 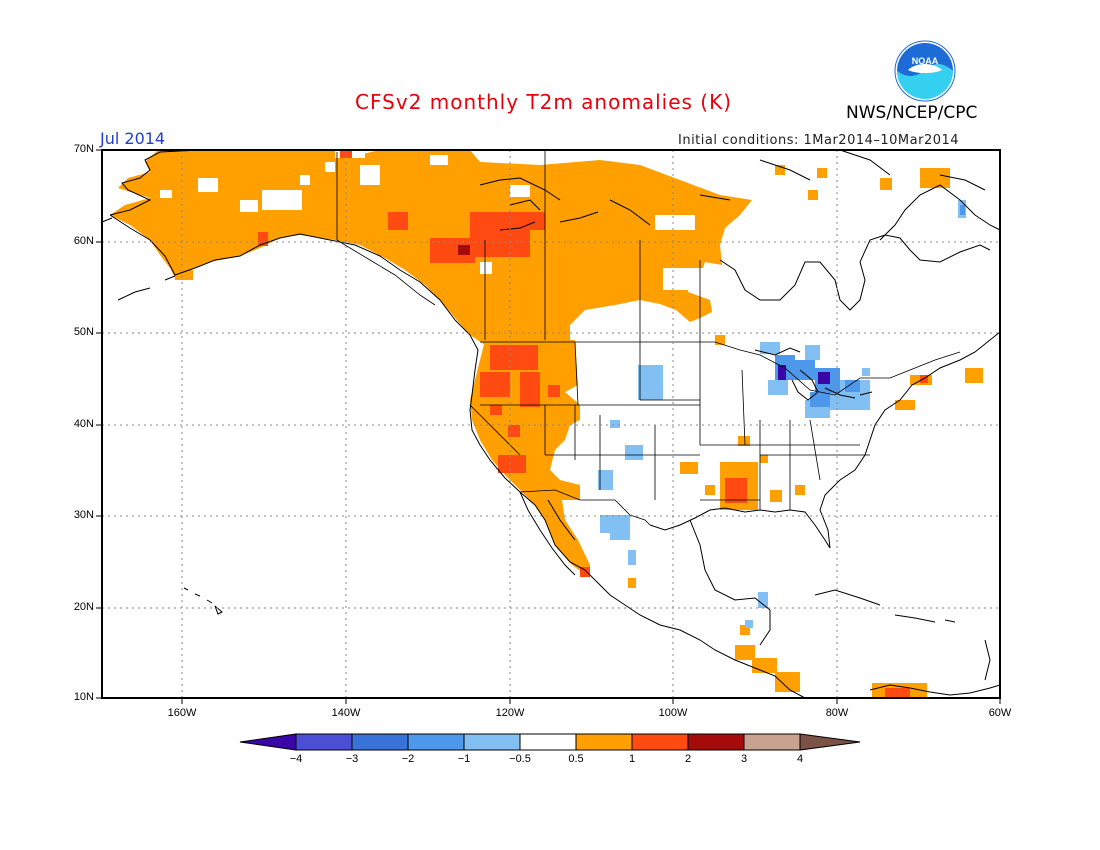 What do you see at coordinates (138, 259) in the screenshot?
I see `aleutians` at bounding box center [138, 259].